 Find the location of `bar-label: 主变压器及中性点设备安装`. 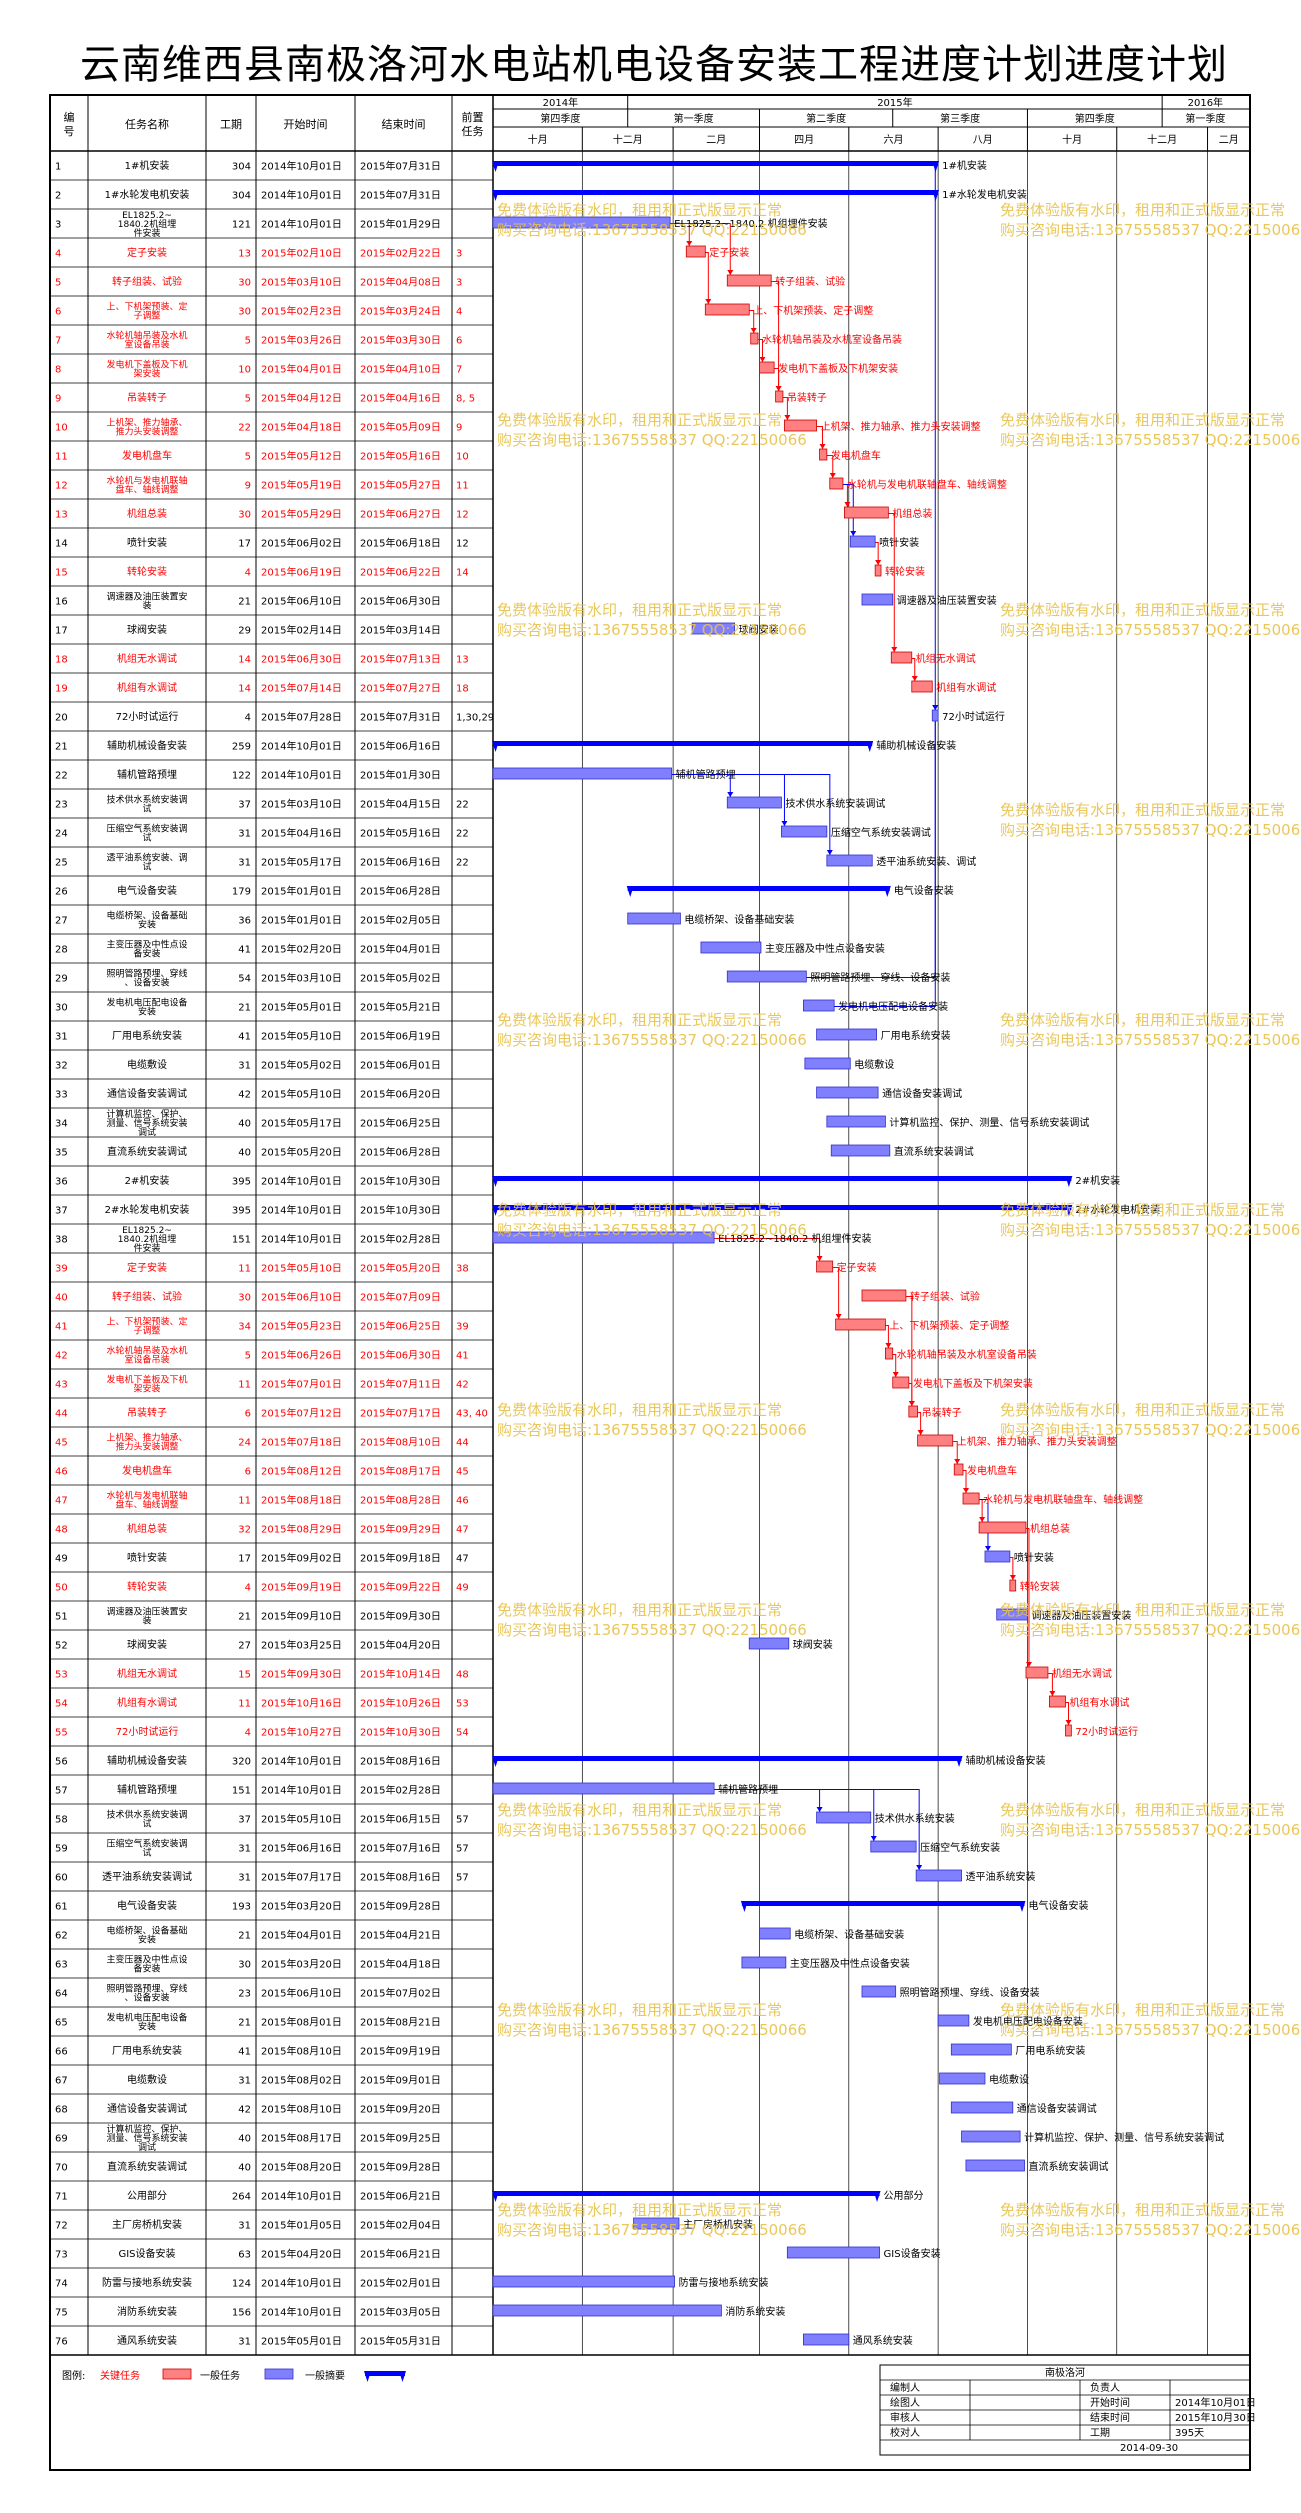

bar-label: 主变压器及中性点设备安装 is located at coordinates (825, 948).